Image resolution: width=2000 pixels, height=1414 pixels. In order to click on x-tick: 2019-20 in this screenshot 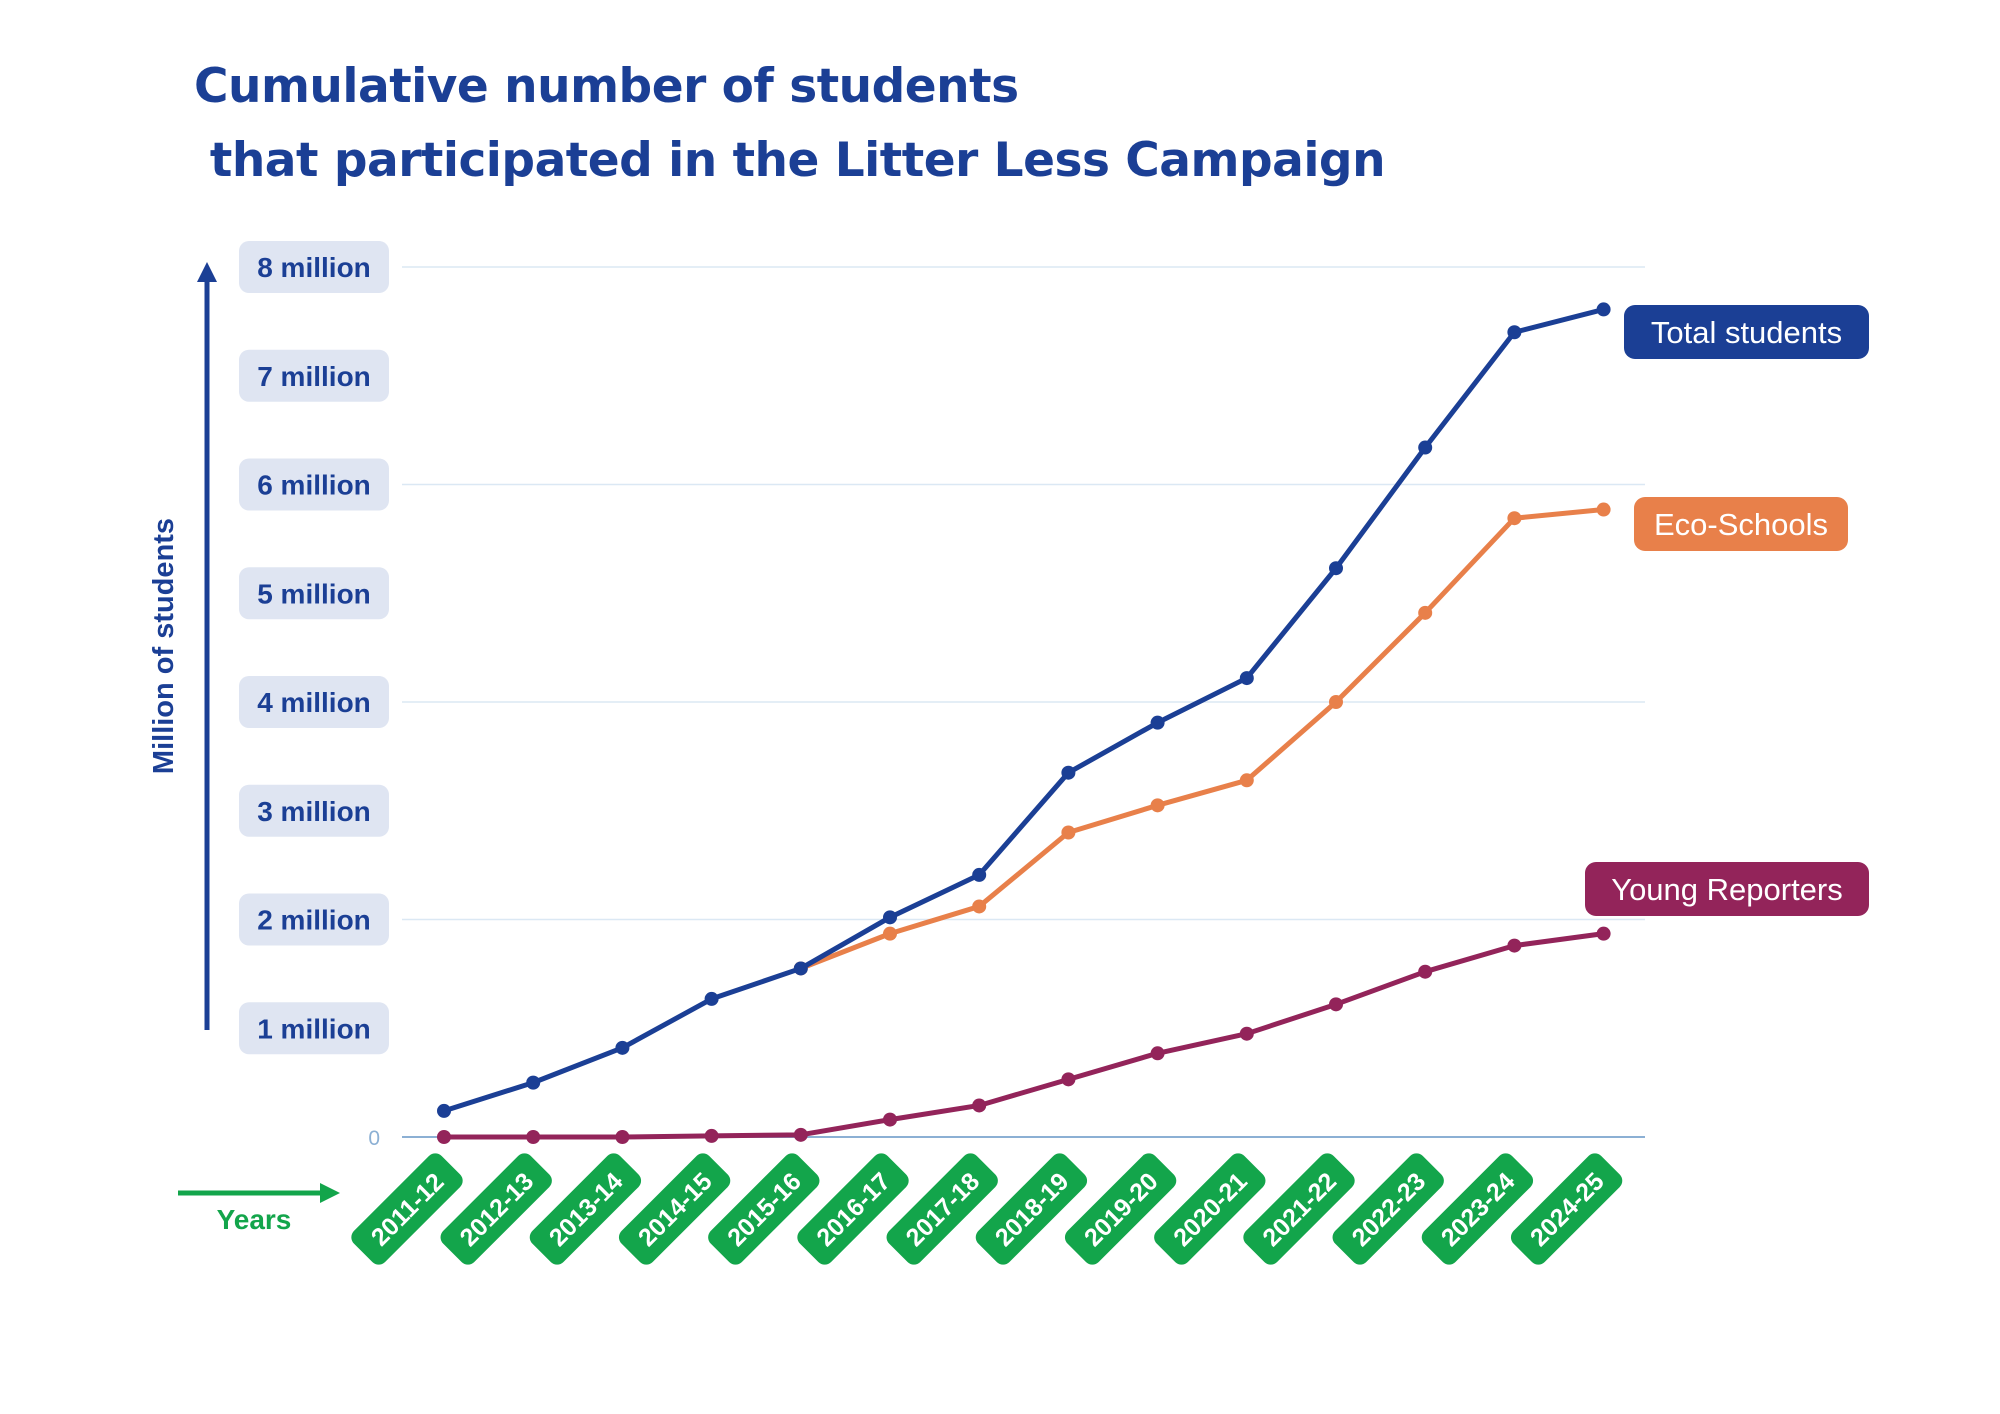, I will do `click(1120, 1209)`.